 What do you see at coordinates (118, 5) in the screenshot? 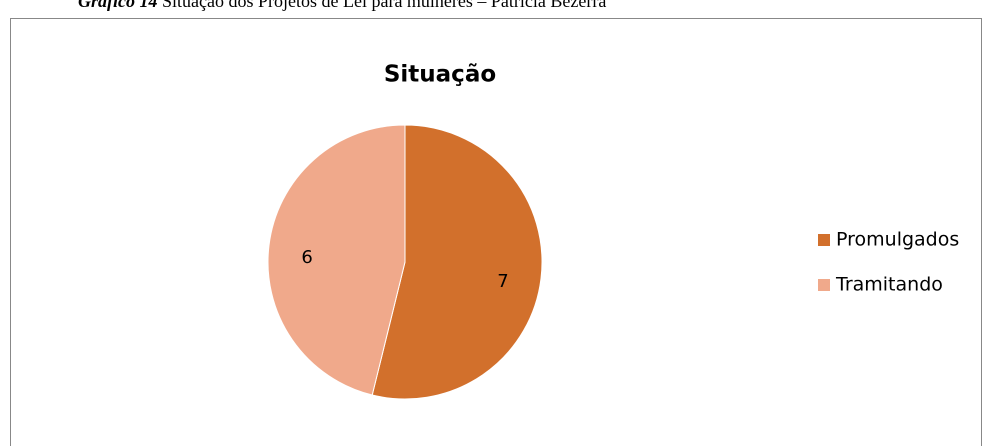
I see `caption-label: Gráfico 14` at bounding box center [118, 5].